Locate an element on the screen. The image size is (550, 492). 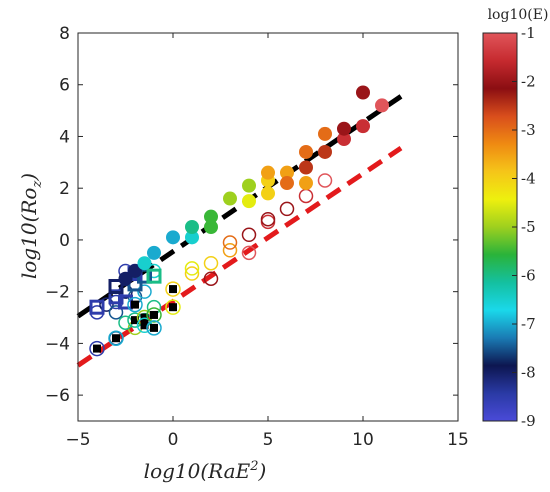
y-tick-label: −6 is located at coordinates (57, 396).